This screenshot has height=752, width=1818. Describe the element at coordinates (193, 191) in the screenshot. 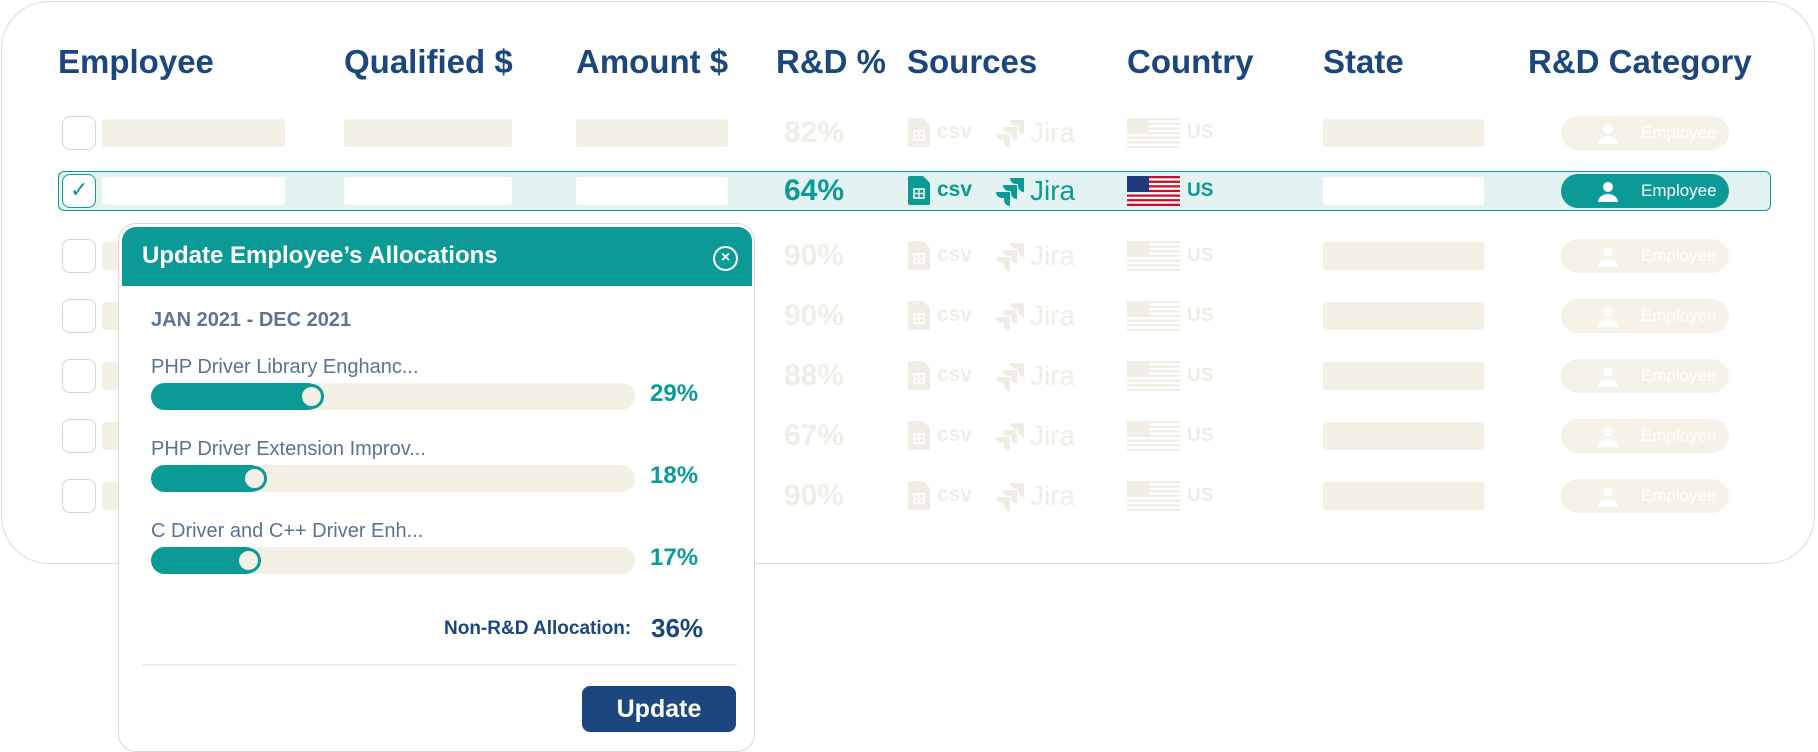

I see `employee-name-placeholder` at that location.